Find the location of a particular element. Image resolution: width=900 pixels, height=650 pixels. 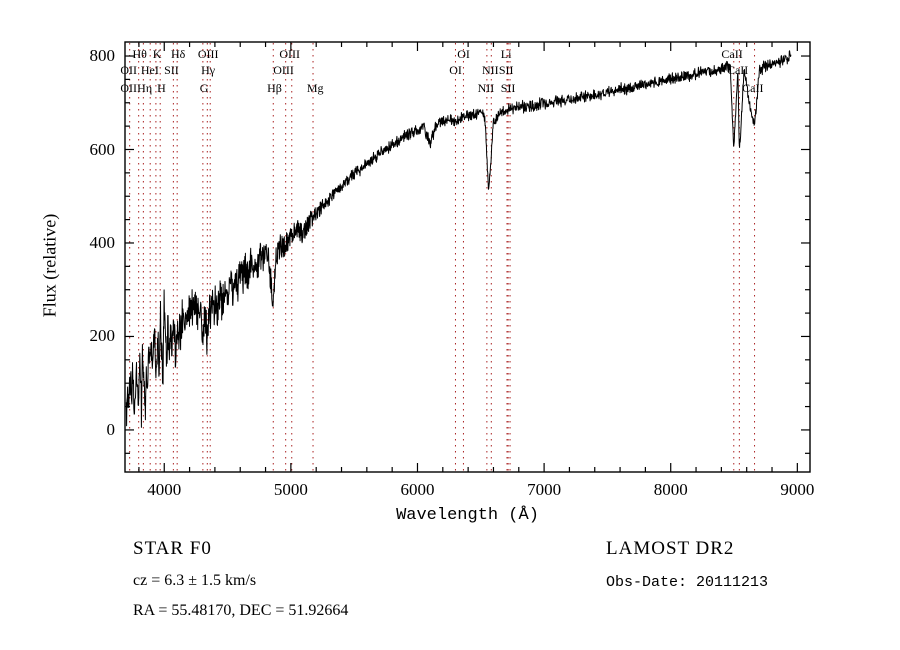

spectral-line-label: Hη is located at coordinates (145, 88).